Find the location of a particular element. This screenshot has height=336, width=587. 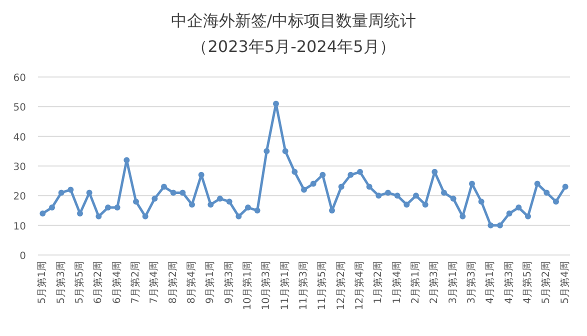

y-tick-label: 20 is located at coordinates (19, 197).